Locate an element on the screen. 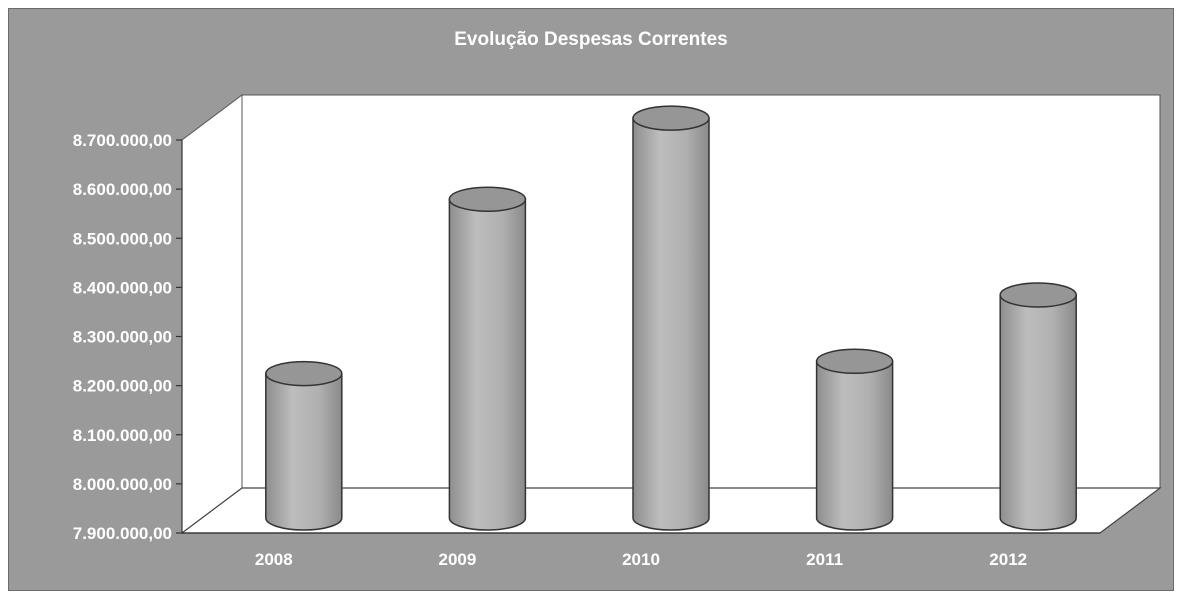  x-axis: 2008 2009 2010 2011 2012 is located at coordinates (641, 550).